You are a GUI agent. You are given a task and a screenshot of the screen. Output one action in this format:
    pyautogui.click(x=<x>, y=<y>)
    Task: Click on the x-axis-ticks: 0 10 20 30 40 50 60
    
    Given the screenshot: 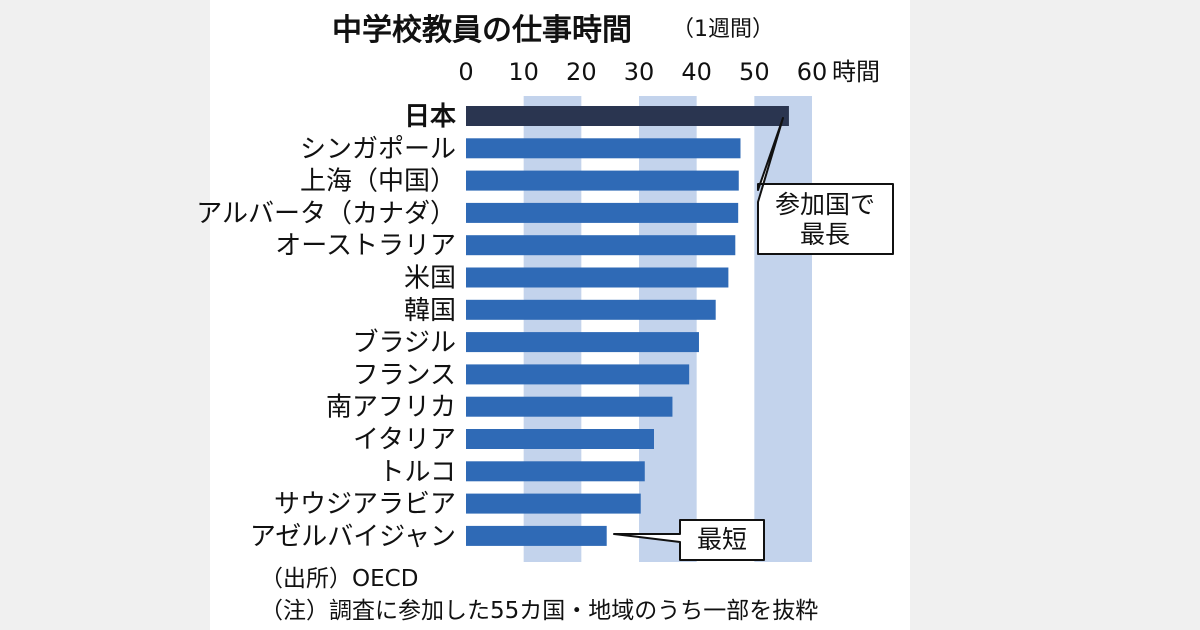 What is the action you would take?
    pyautogui.click(x=642, y=72)
    